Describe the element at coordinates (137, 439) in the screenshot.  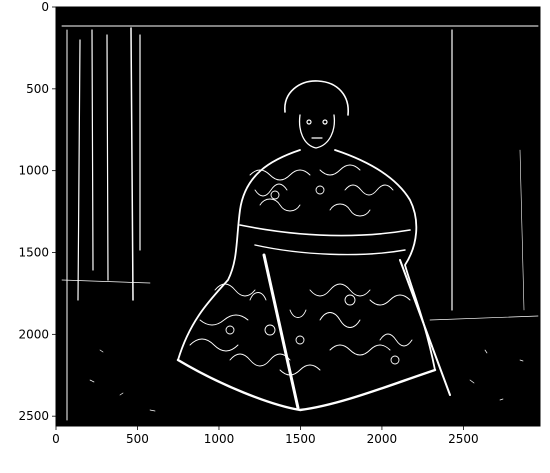
I see `x-tick-label: 500` at that location.